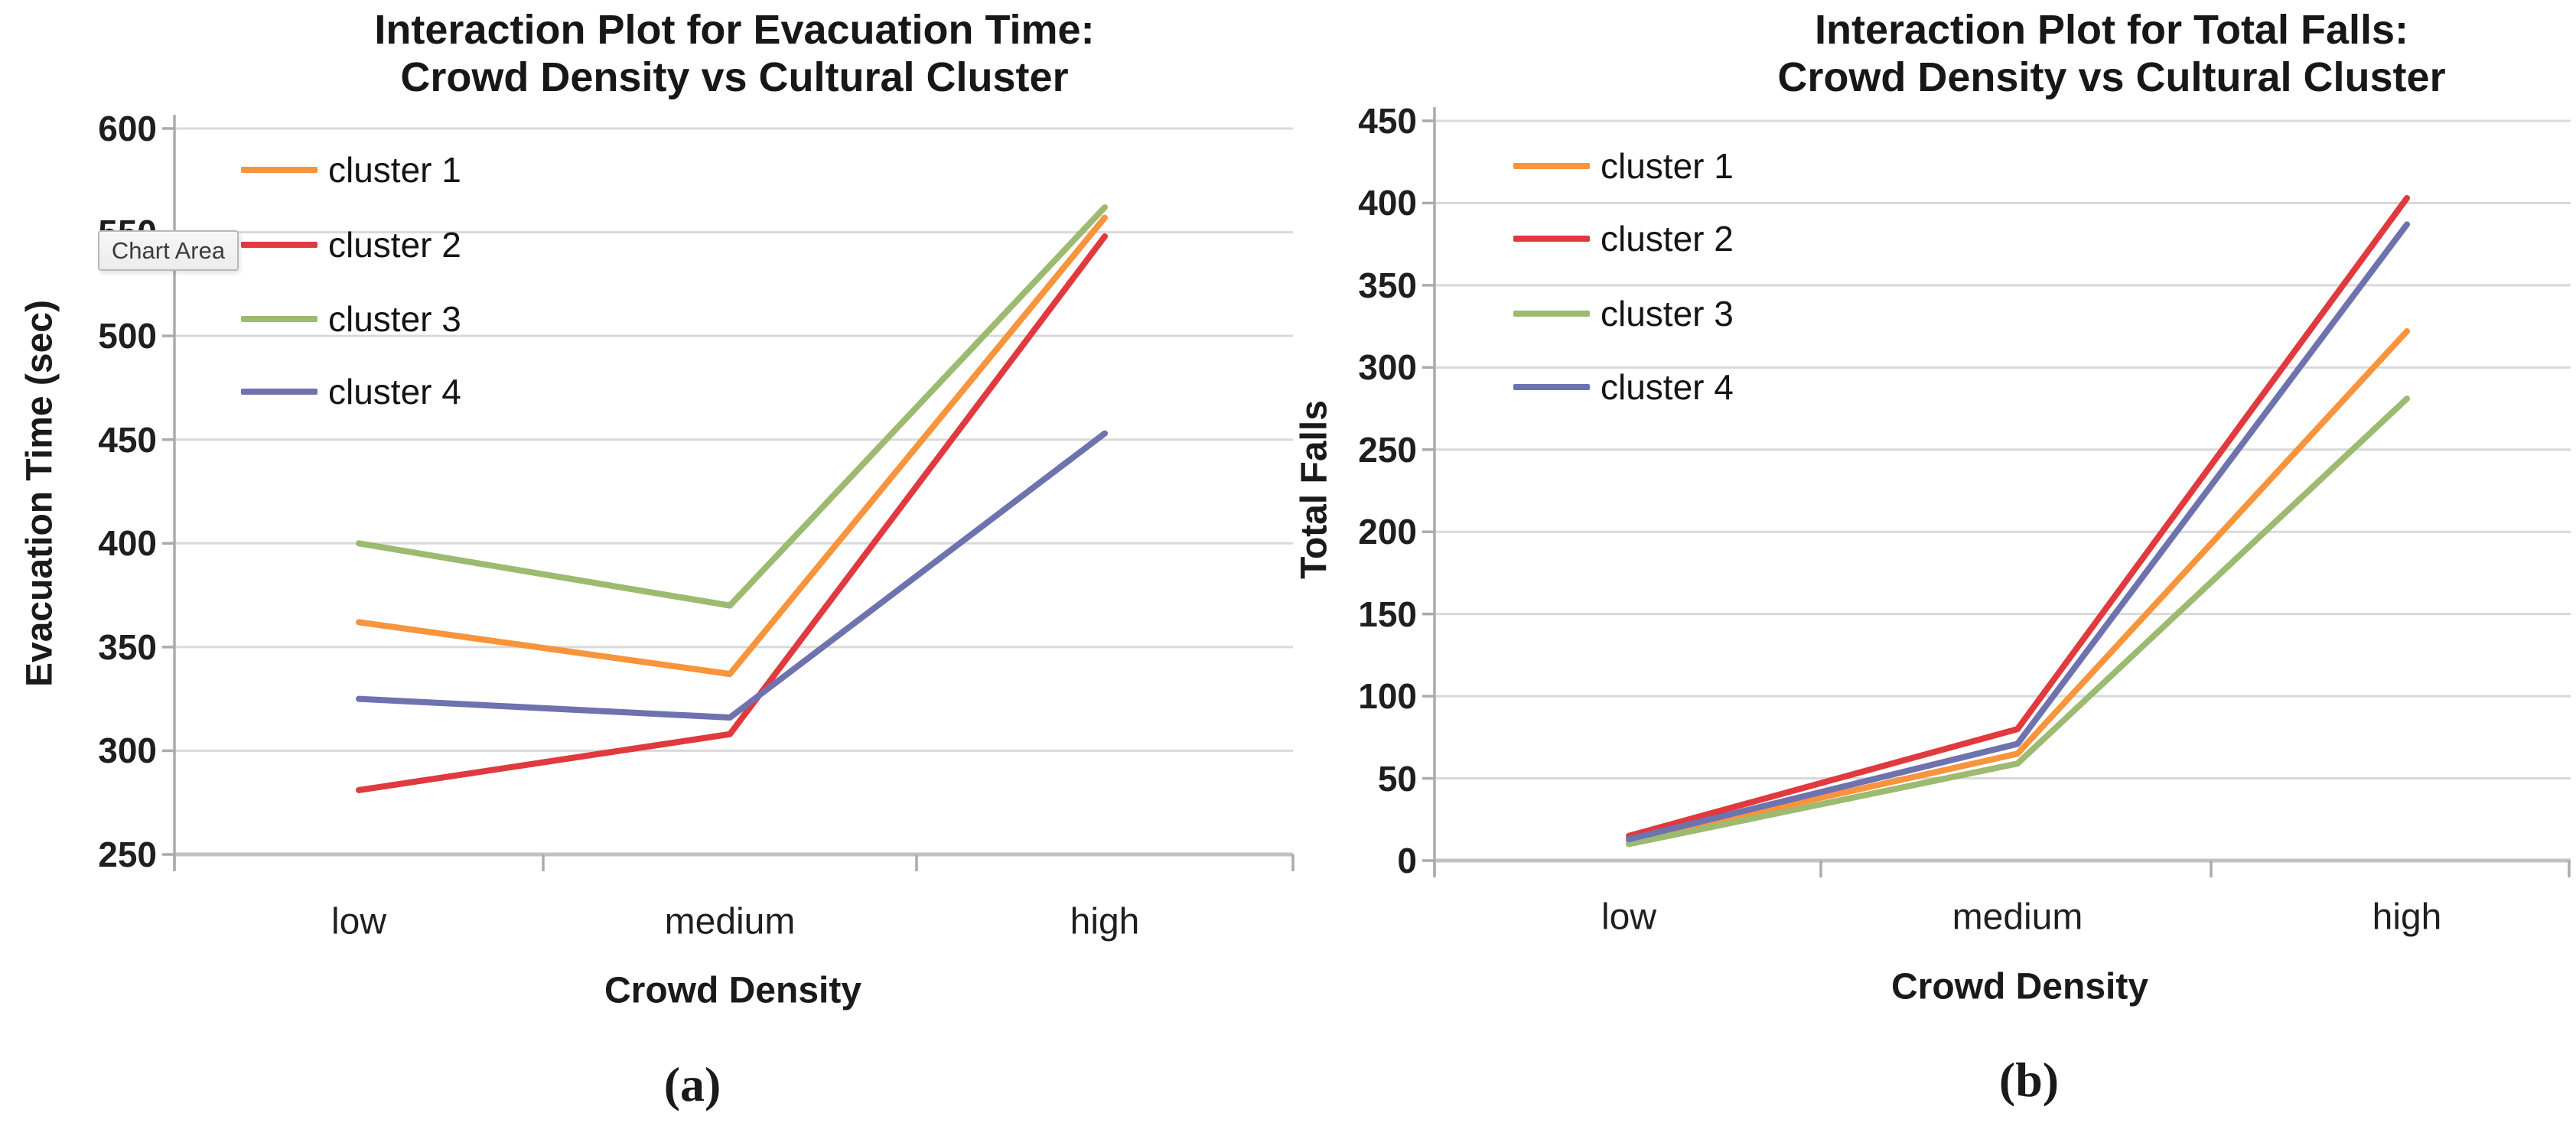 This screenshot has width=2576, height=1126. Describe the element at coordinates (1388, 697) in the screenshot. I see `ytick-100: 100` at that location.